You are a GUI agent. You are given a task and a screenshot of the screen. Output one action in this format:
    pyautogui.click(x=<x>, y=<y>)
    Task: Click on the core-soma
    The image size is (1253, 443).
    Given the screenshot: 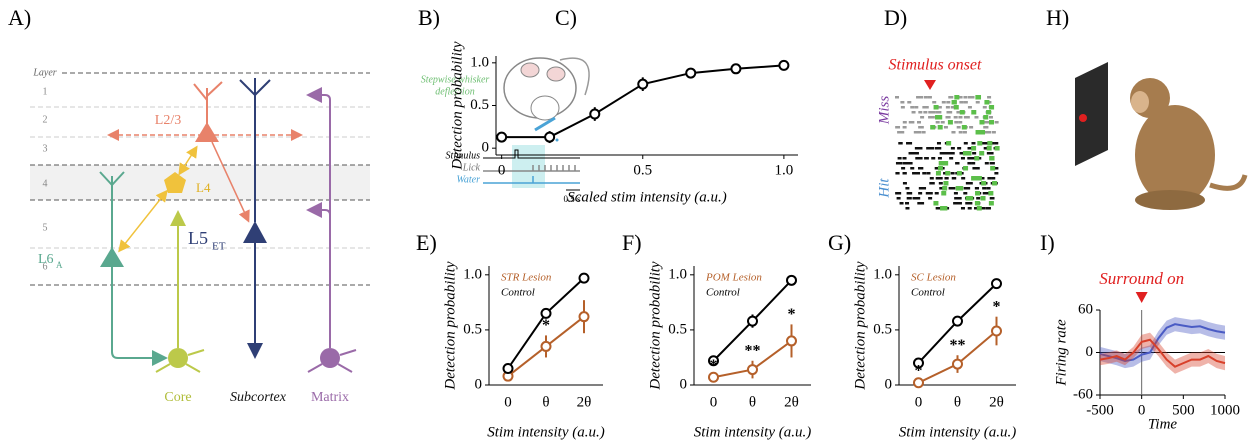 What is the action you would take?
    pyautogui.click(x=178, y=358)
    